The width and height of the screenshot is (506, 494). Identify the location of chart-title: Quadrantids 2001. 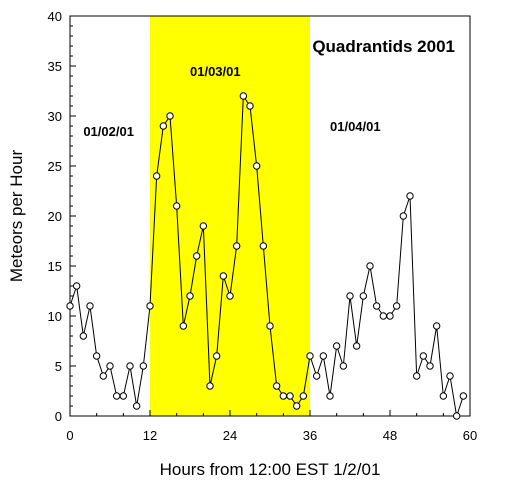
(383, 46).